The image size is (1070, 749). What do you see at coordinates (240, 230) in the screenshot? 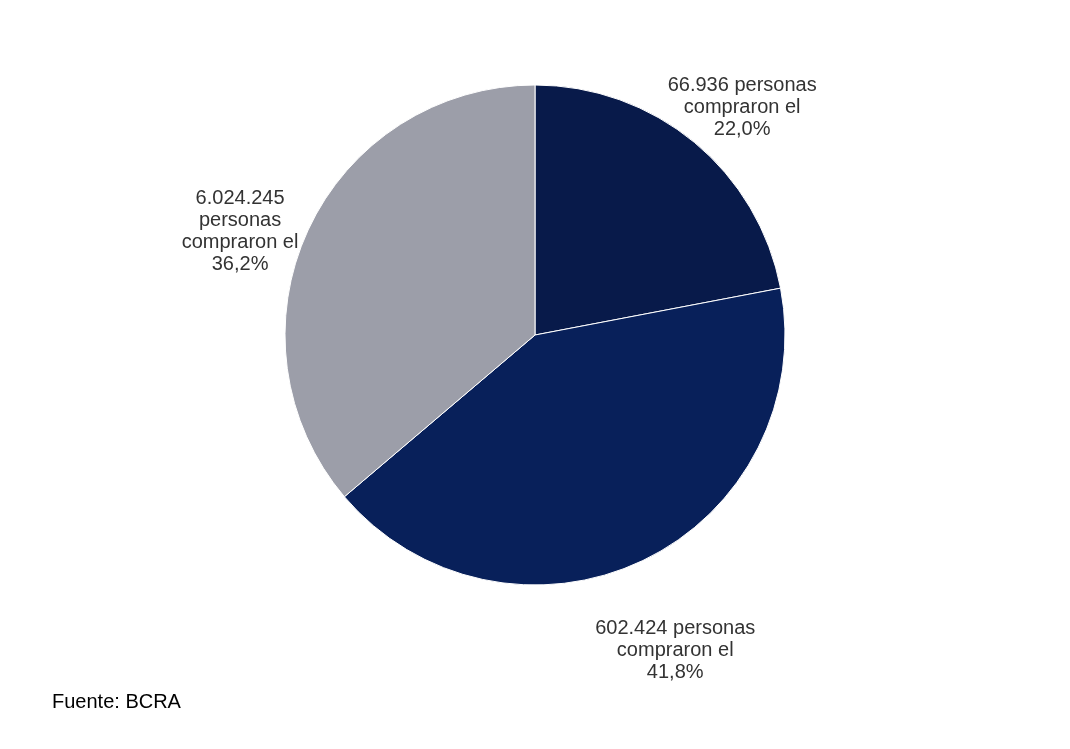
I see `slice-label: 6.024.245 personas compraron el 36,2%` at bounding box center [240, 230].